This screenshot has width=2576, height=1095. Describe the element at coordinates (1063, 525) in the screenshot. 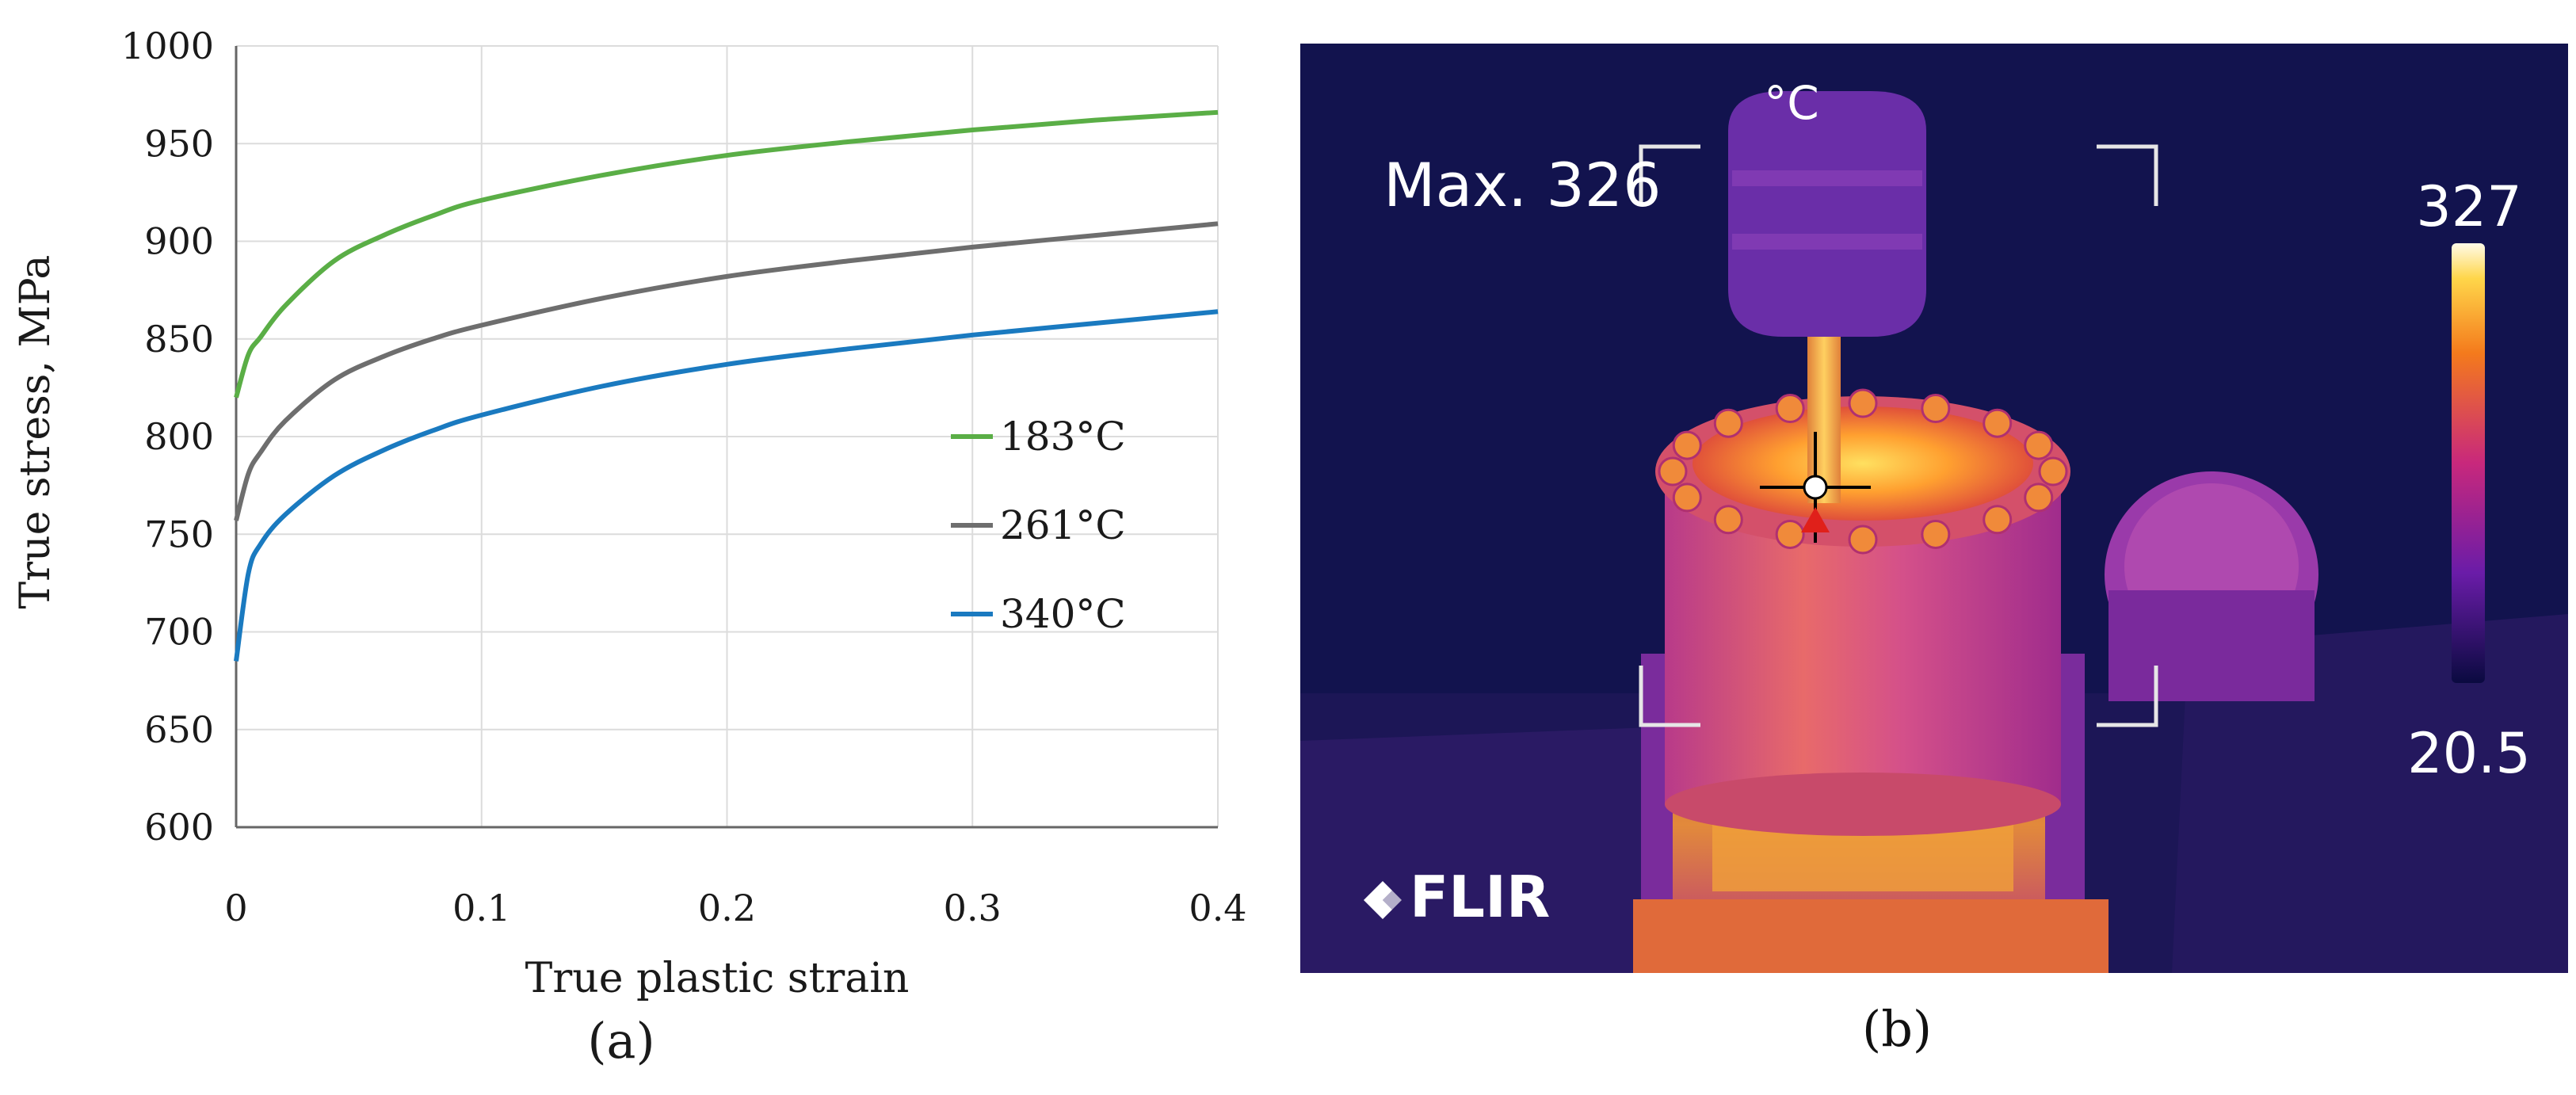

I see `legend-label-1: 261°C` at that location.